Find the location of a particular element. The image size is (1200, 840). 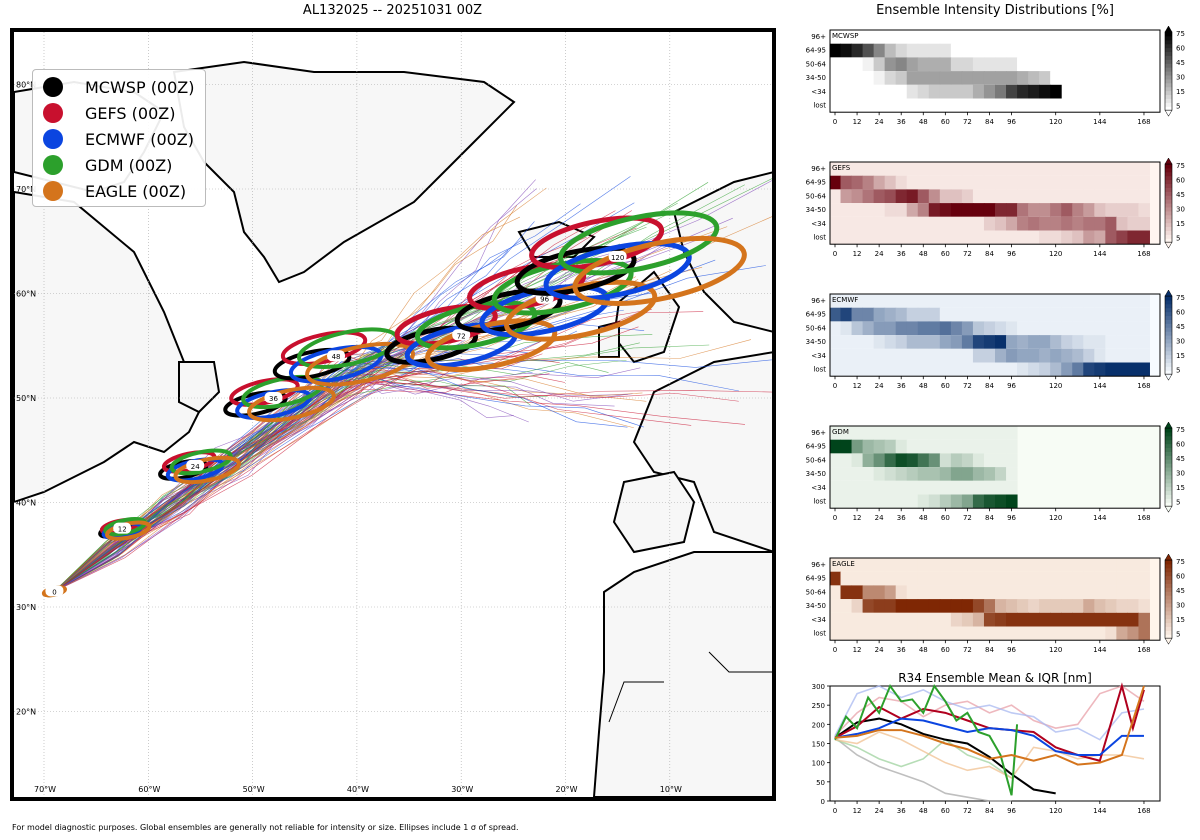

heatmap-panel-label: EAGLE is located at coordinates (843, 564).